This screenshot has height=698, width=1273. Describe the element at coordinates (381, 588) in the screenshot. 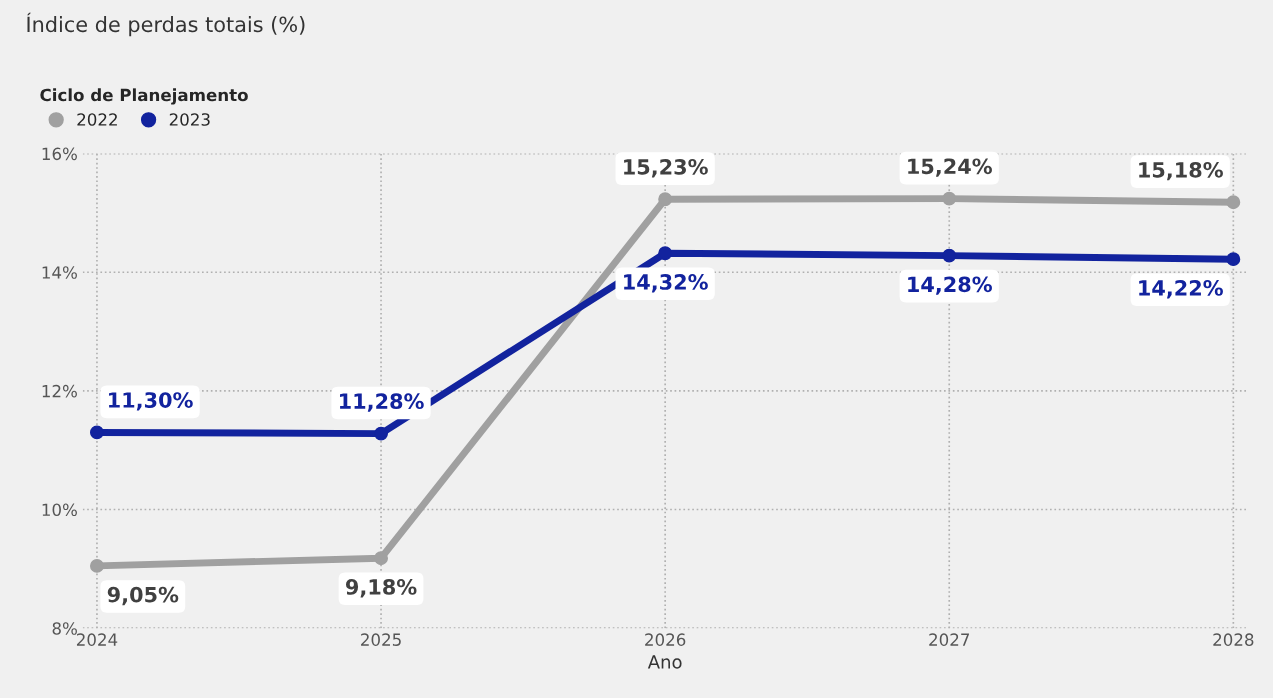

I see `data-label: 9,18%` at that location.